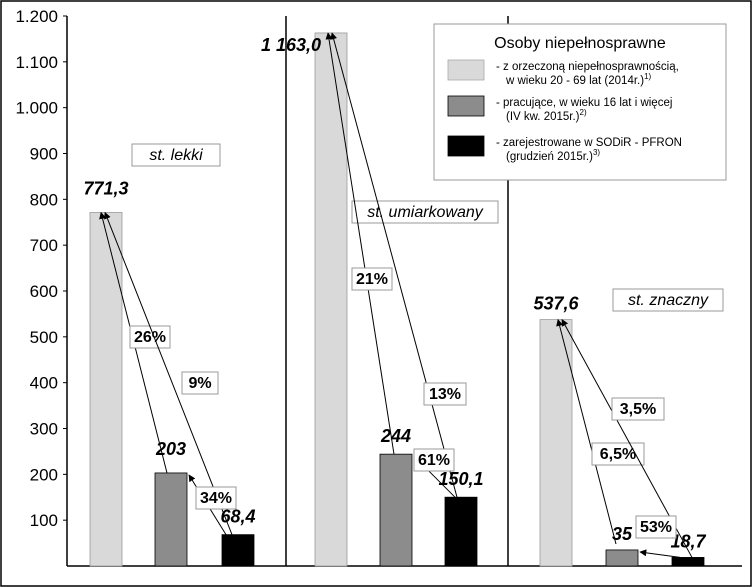 The height and width of the screenshot is (587, 752). What do you see at coordinates (44, 474) in the screenshot?
I see `y-tick-label: 200` at bounding box center [44, 474].